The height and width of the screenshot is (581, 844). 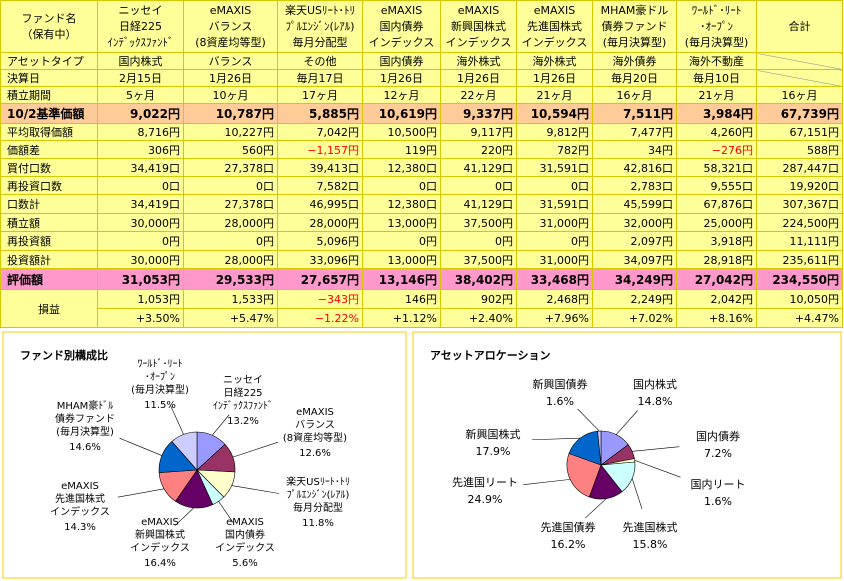 What do you see at coordinates (320, 113) in the screenshot?
I see `cell: 5,885円` at bounding box center [320, 113].